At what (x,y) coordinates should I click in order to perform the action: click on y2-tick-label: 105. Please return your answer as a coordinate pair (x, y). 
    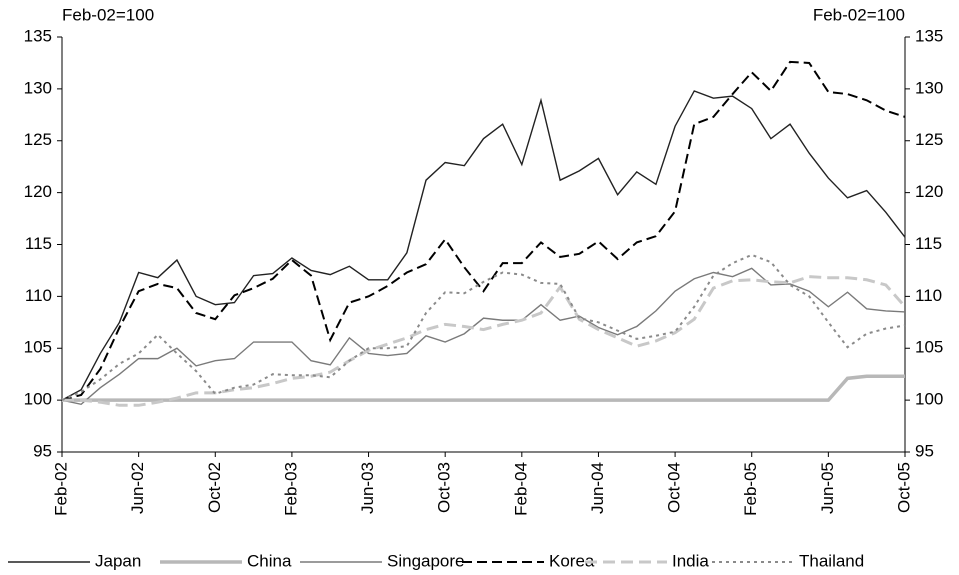
    Looking at the image, I should click on (929, 347).